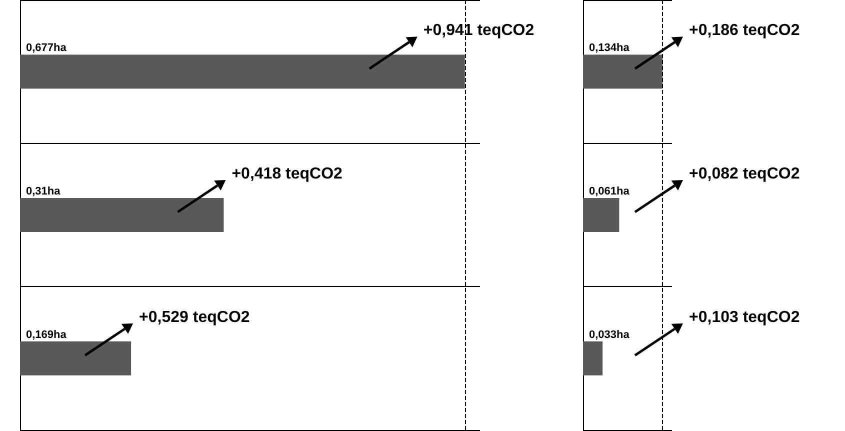 Image resolution: width=845 pixels, height=431 pixels. What do you see at coordinates (609, 192) in the screenshot?
I see `data-label: 0,061ha` at bounding box center [609, 192].